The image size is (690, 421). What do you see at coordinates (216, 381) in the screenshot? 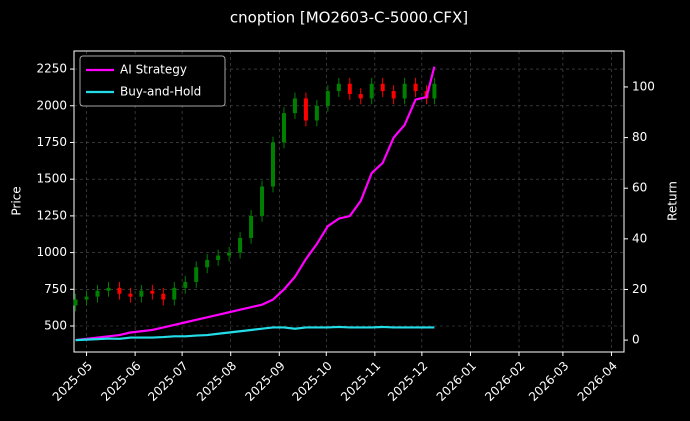
I see `x-tick-label: 2025-08` at bounding box center [216, 381].